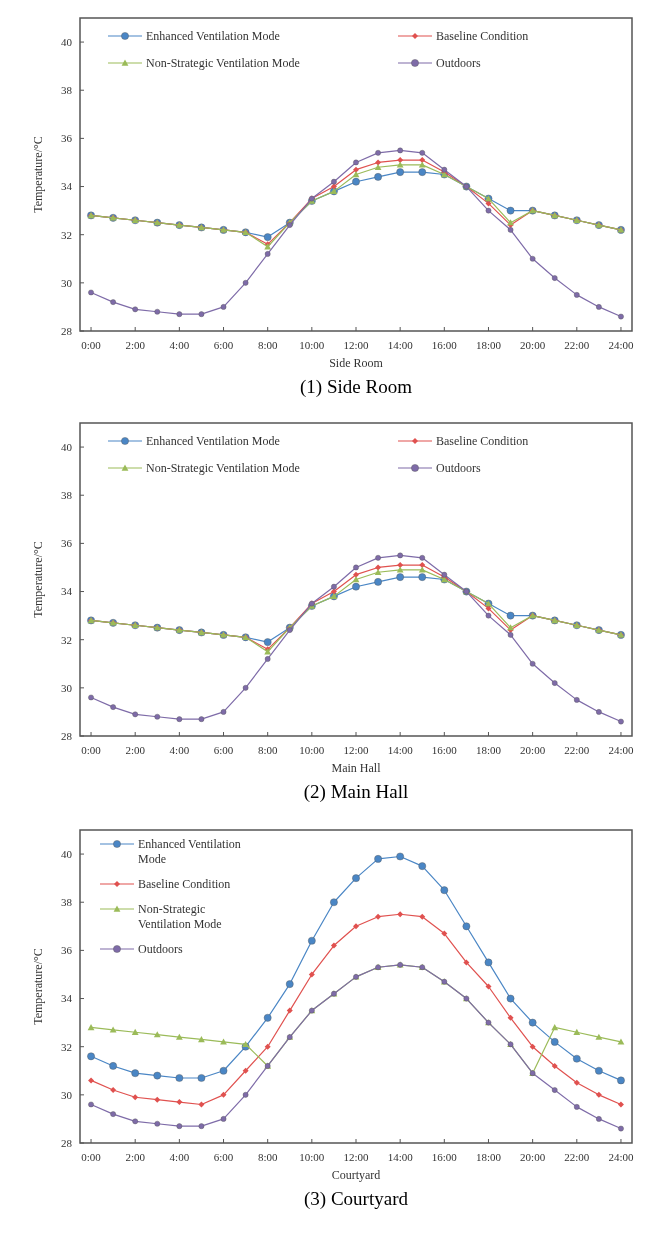 This screenshot has width=665, height=1235. I want to click on x-axis-title: Main Hall, so click(356, 768).